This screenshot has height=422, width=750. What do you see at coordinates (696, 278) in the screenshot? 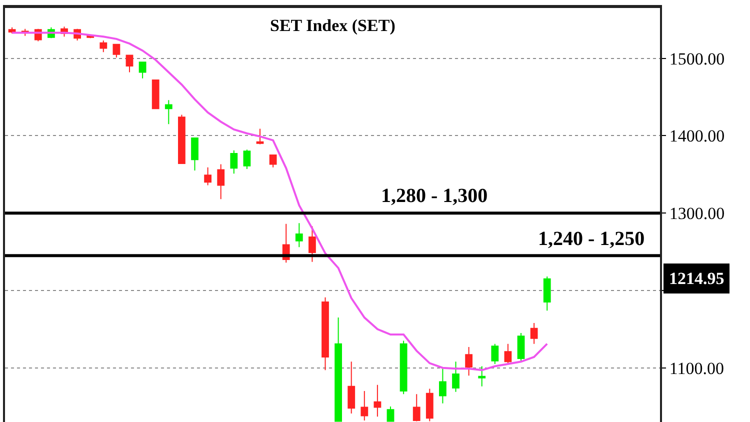
I see `text: 1214.95` at bounding box center [696, 278].